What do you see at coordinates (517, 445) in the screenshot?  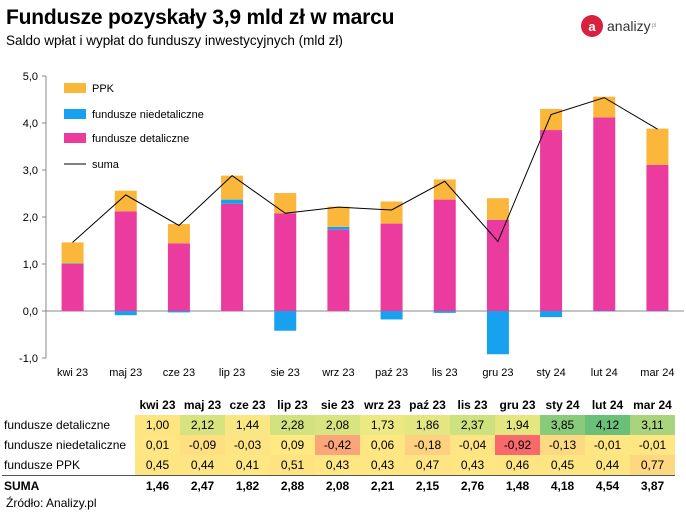 I see `table-cell: -0,92` at bounding box center [517, 445].